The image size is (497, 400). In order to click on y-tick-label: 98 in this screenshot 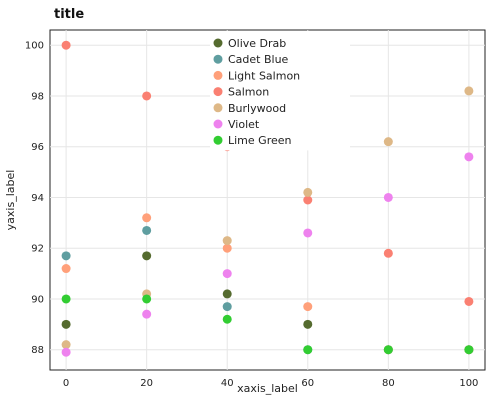, I will do `click(37, 96)`.